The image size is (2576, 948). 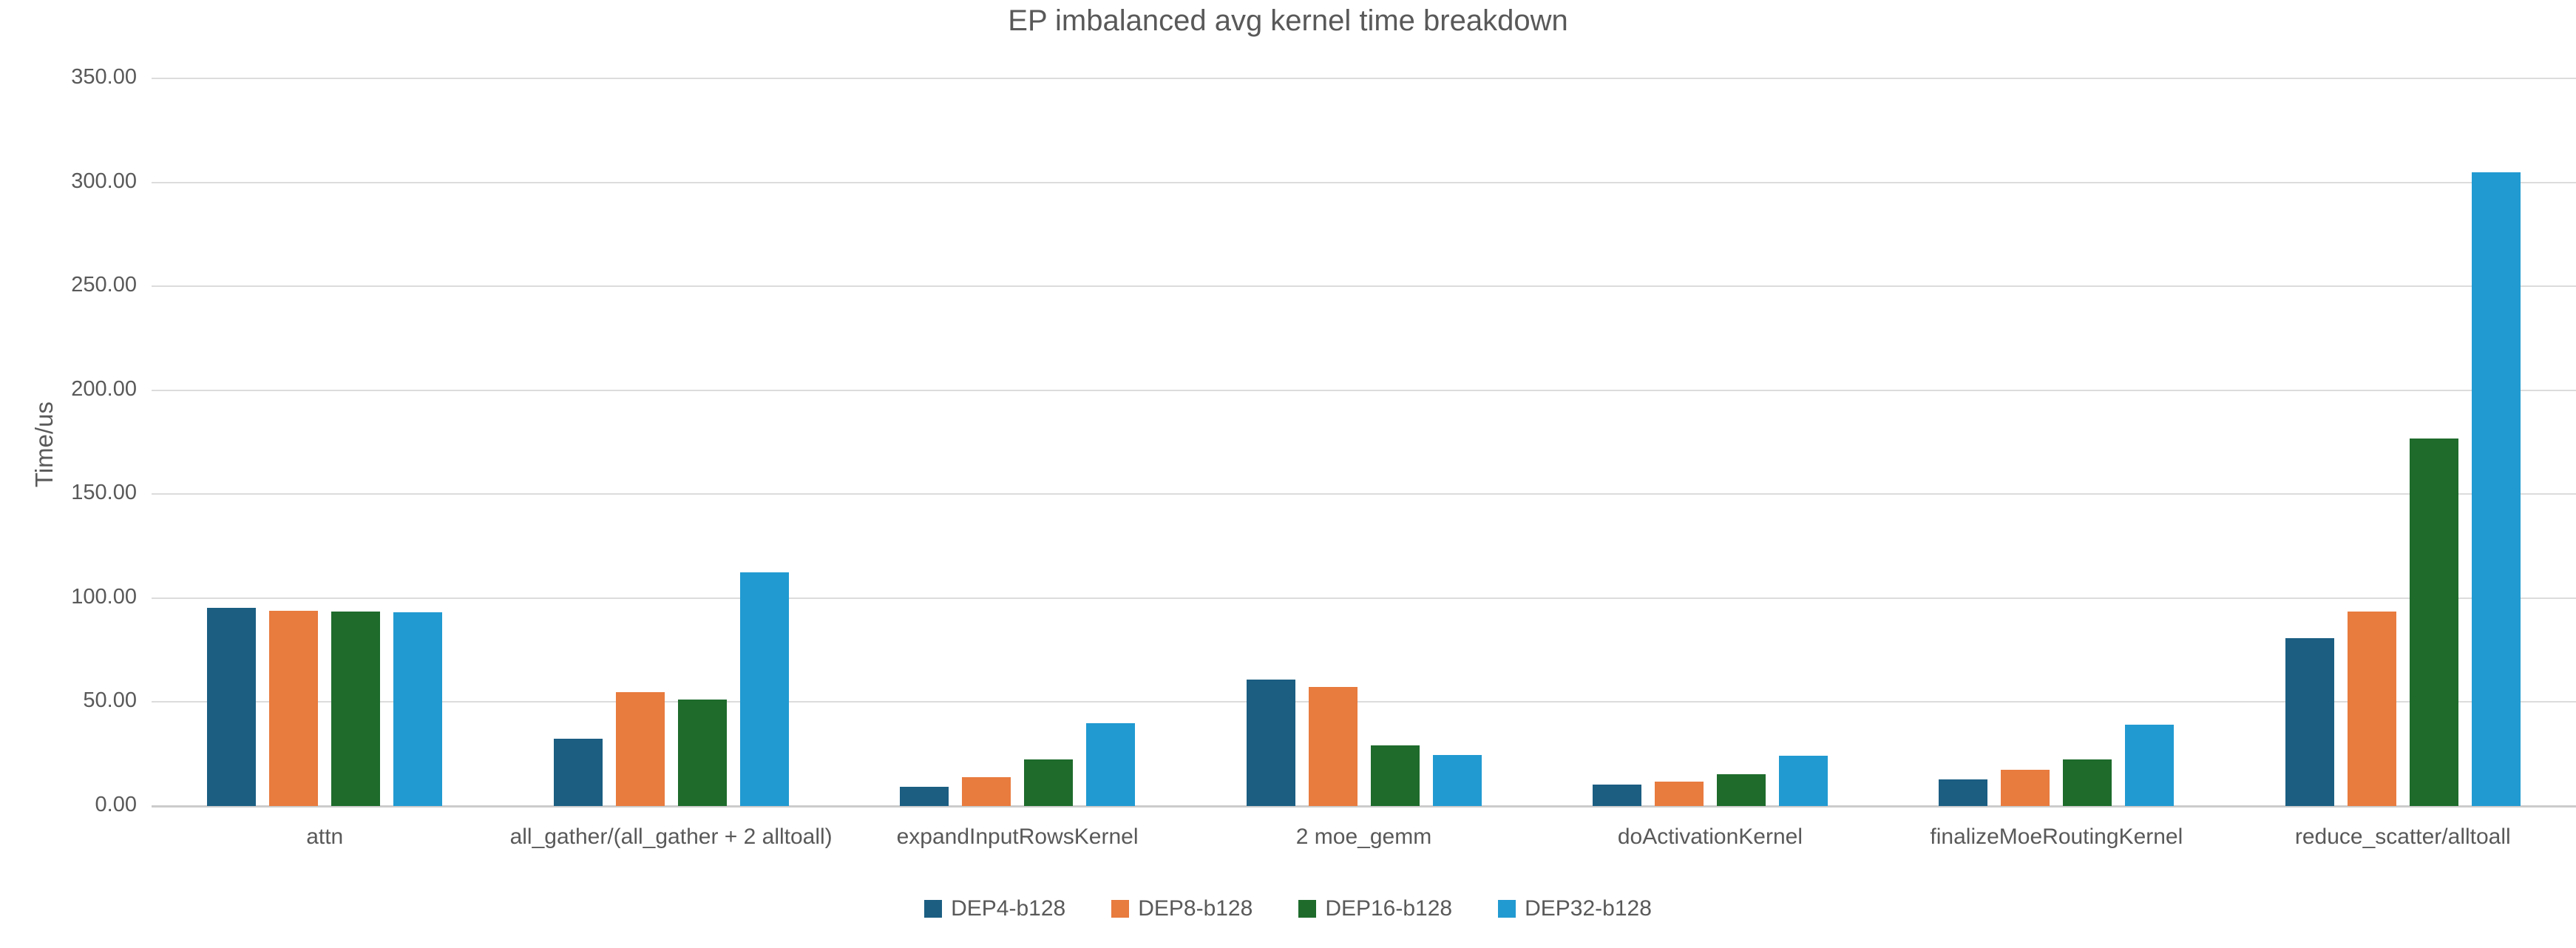 What do you see at coordinates (356, 708) in the screenshot?
I see `bar-DEP16-b128-attn` at bounding box center [356, 708].